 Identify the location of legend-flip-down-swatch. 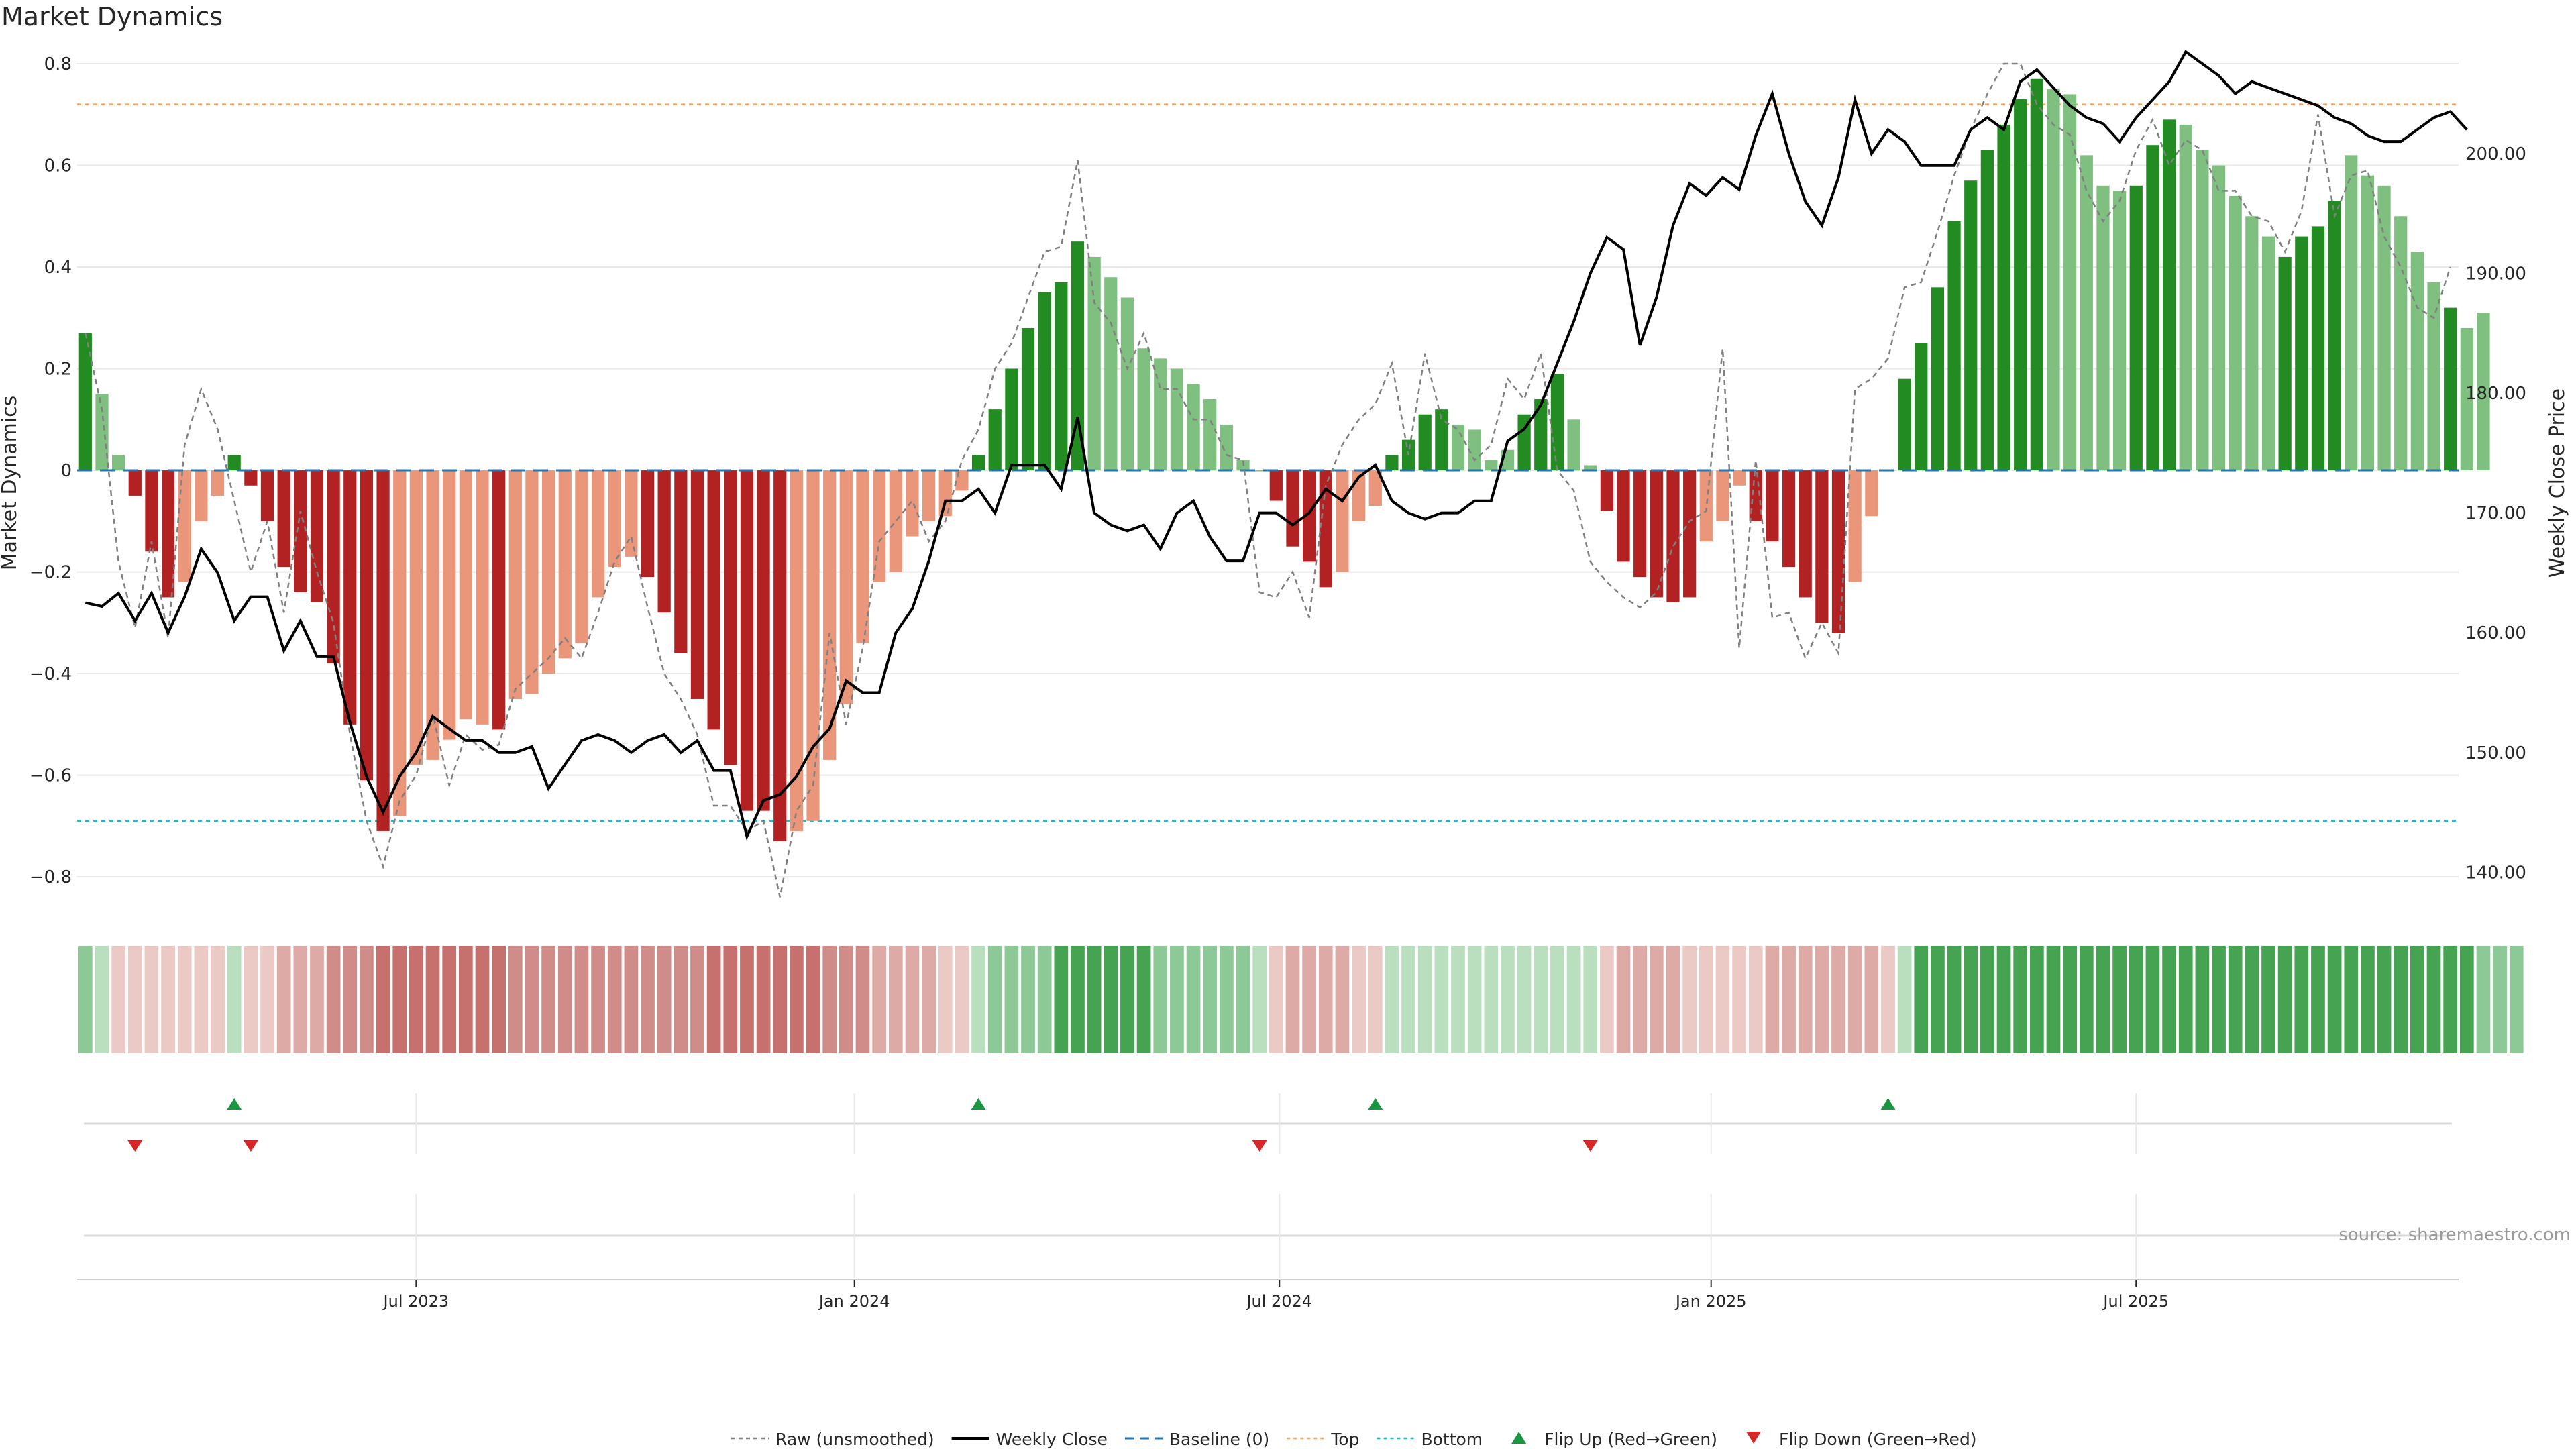
(1754, 1438).